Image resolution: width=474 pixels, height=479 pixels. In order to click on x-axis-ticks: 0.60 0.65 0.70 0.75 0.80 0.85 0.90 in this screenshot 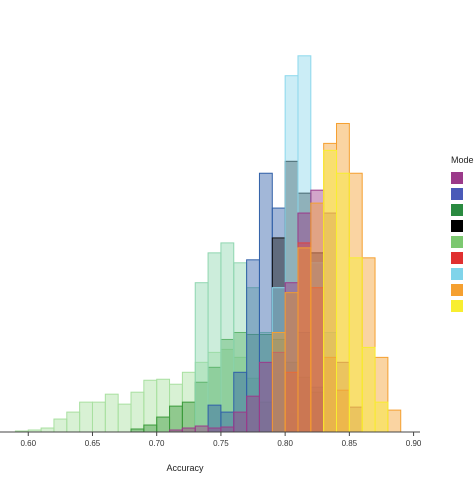, I will do `click(221, 440)`.